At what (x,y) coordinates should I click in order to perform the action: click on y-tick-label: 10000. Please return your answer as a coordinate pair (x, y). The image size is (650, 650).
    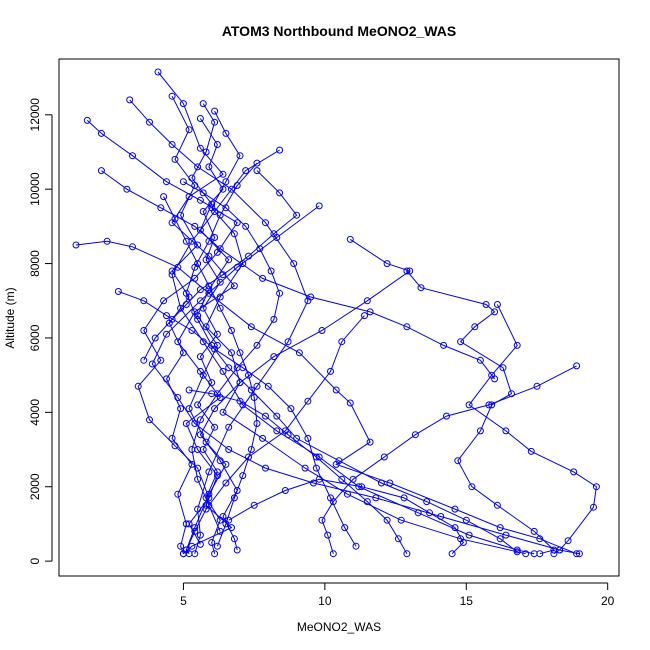
    Looking at the image, I should click on (35, 189).